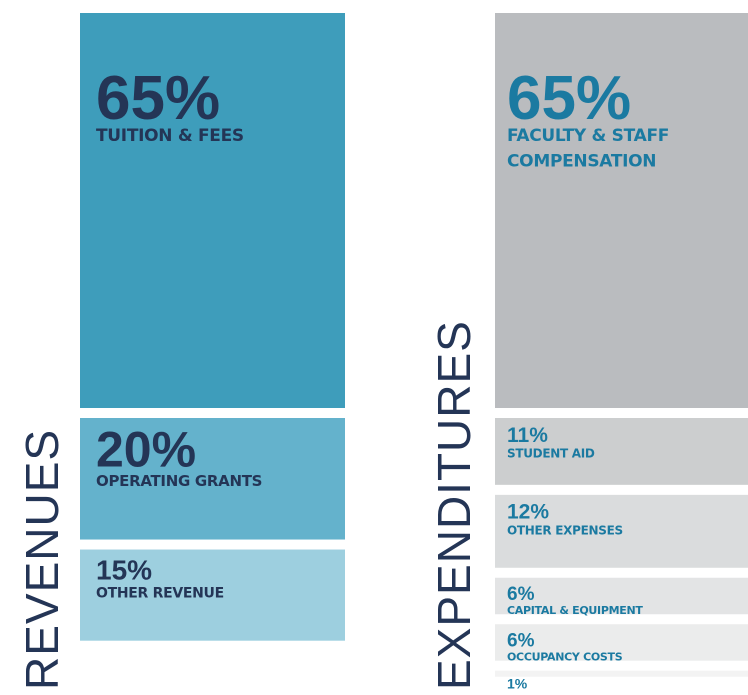 The height and width of the screenshot is (695, 748). Describe the element at coordinates (42, 559) in the screenshot. I see `column-title: REVENUES` at that location.